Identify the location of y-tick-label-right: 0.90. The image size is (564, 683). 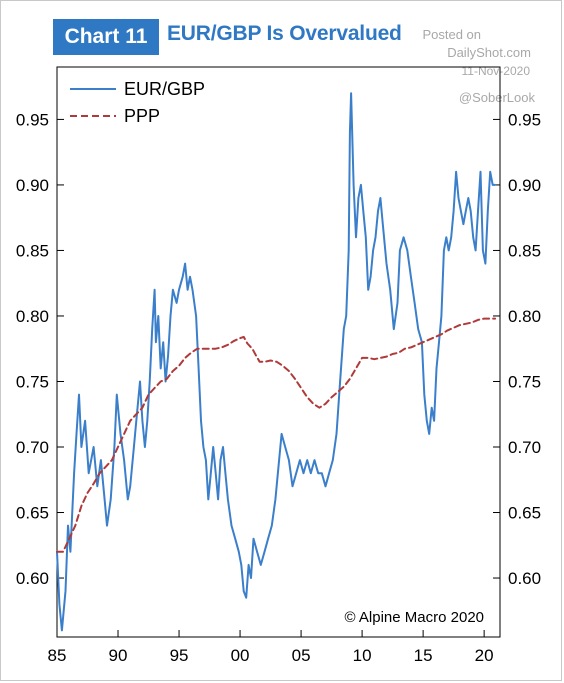
(524, 185).